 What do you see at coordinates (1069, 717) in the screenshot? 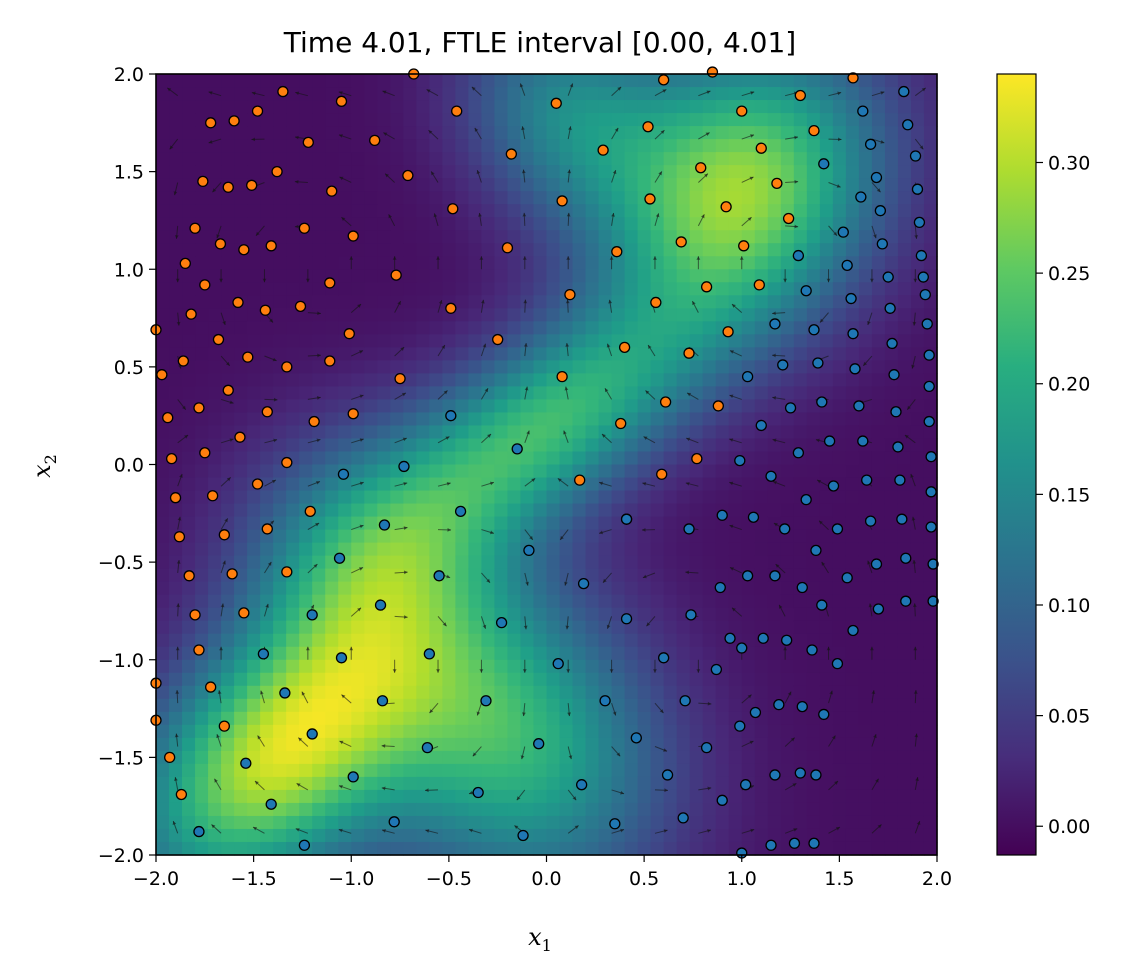
I see `colorbar-tick-label: 0.05` at bounding box center [1069, 717].